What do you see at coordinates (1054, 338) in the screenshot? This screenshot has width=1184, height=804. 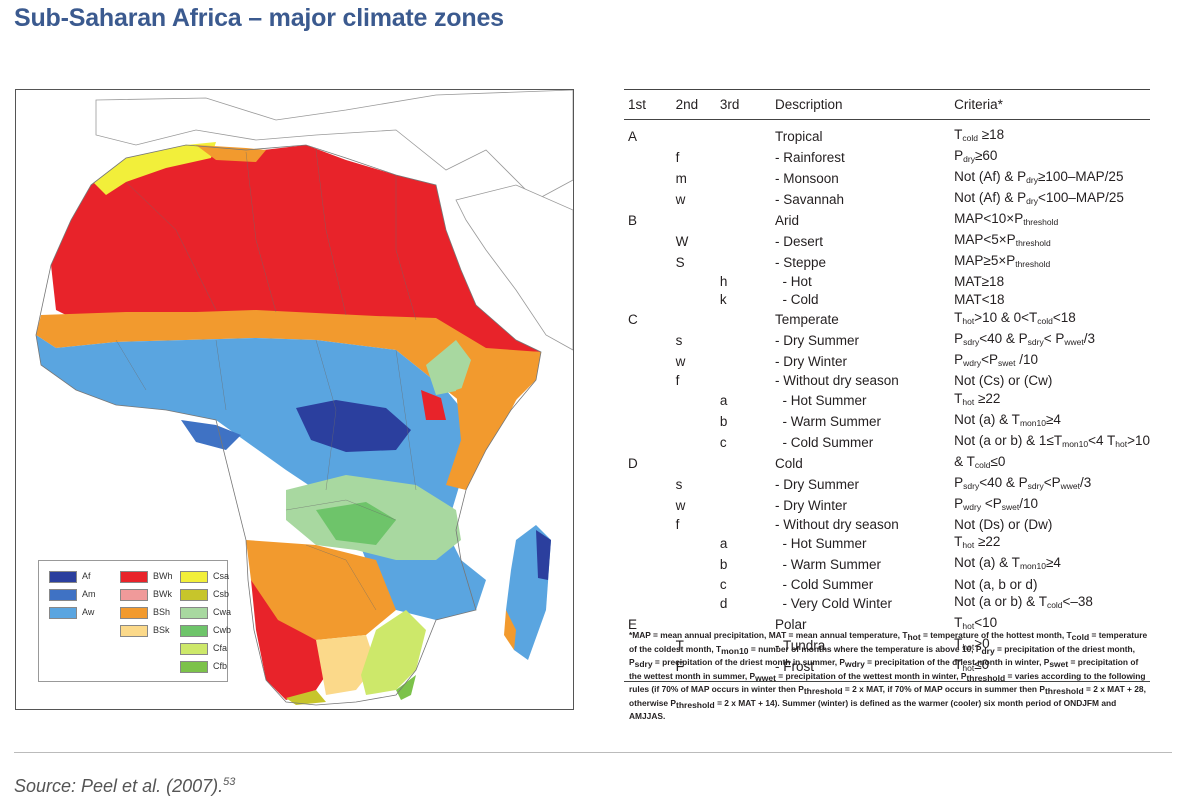 I see `formula-text: < P` at bounding box center [1054, 338].